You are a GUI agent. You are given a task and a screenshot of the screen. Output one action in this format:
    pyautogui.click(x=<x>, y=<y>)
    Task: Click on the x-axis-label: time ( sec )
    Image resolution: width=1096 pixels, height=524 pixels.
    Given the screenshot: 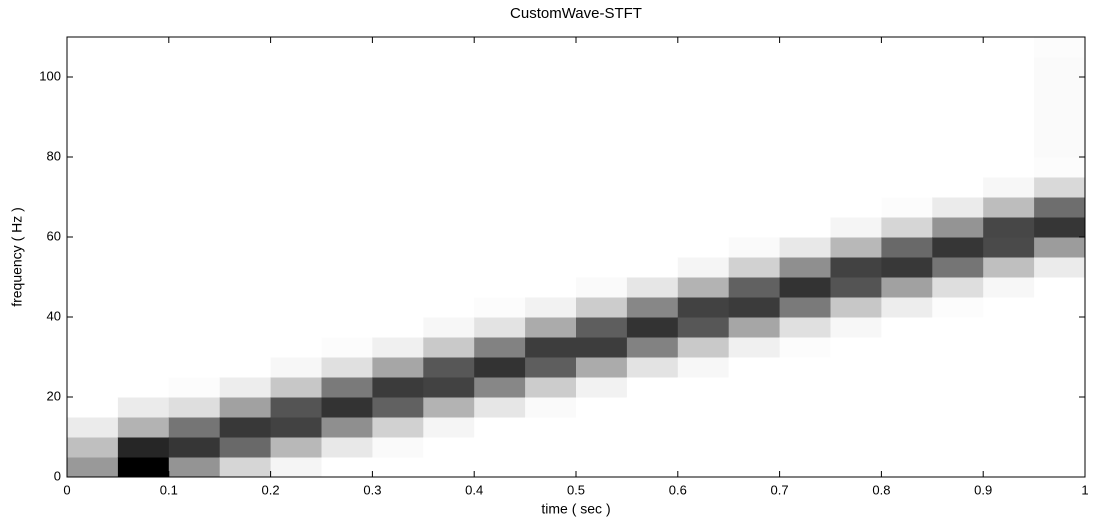 What is the action you would take?
    pyautogui.click(x=575, y=509)
    